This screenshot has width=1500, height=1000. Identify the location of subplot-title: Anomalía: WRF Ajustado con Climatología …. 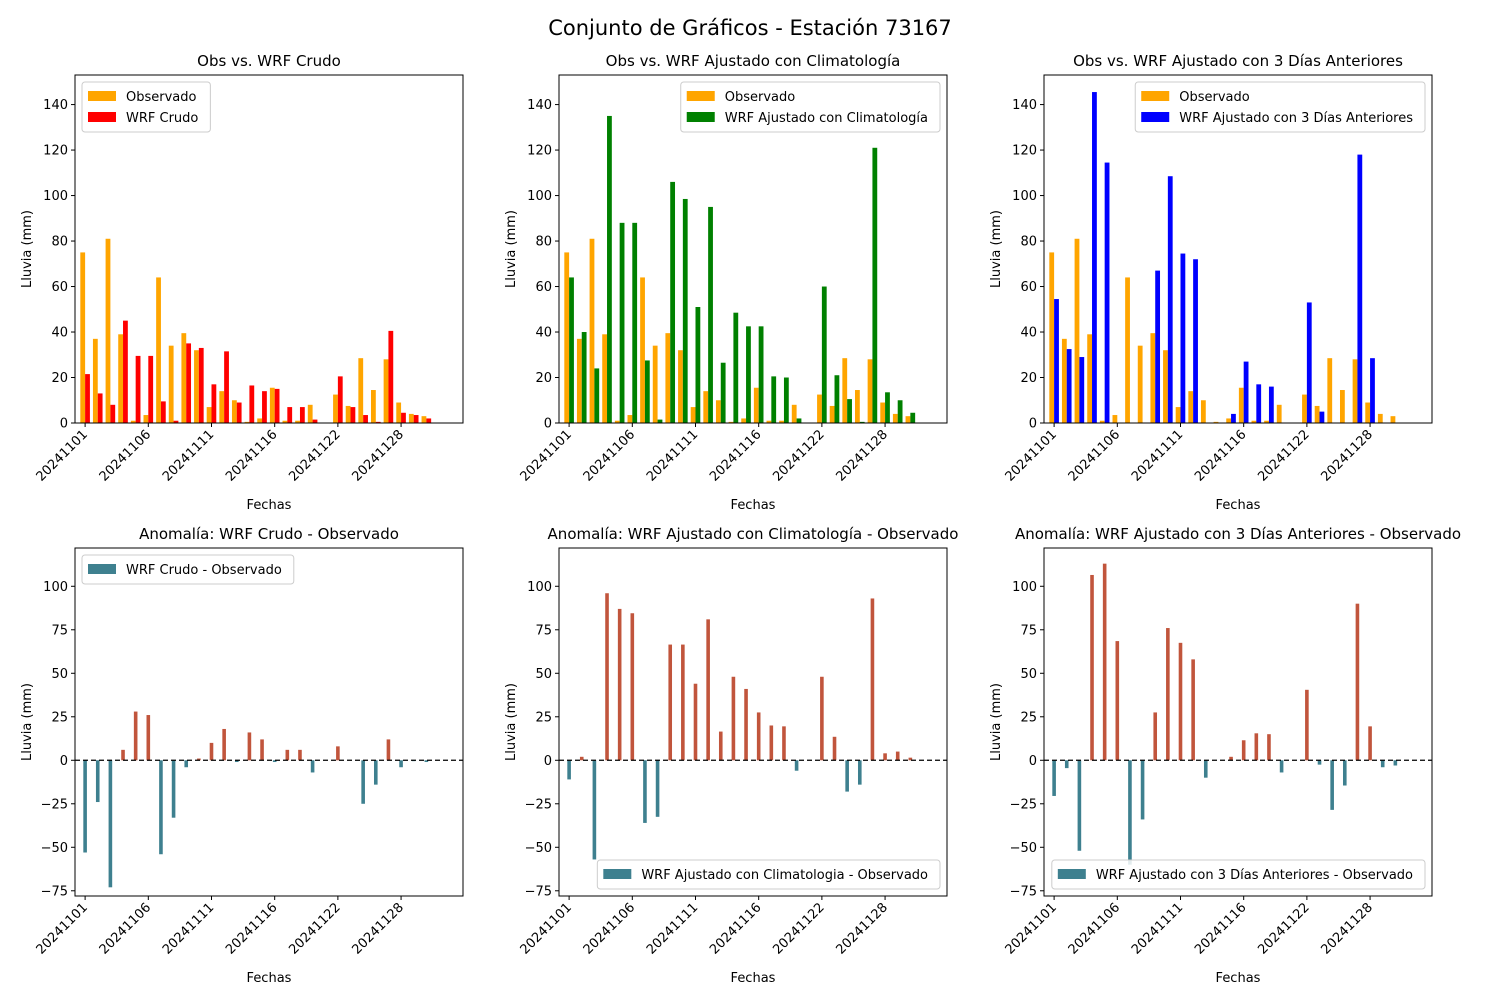
(753, 534).